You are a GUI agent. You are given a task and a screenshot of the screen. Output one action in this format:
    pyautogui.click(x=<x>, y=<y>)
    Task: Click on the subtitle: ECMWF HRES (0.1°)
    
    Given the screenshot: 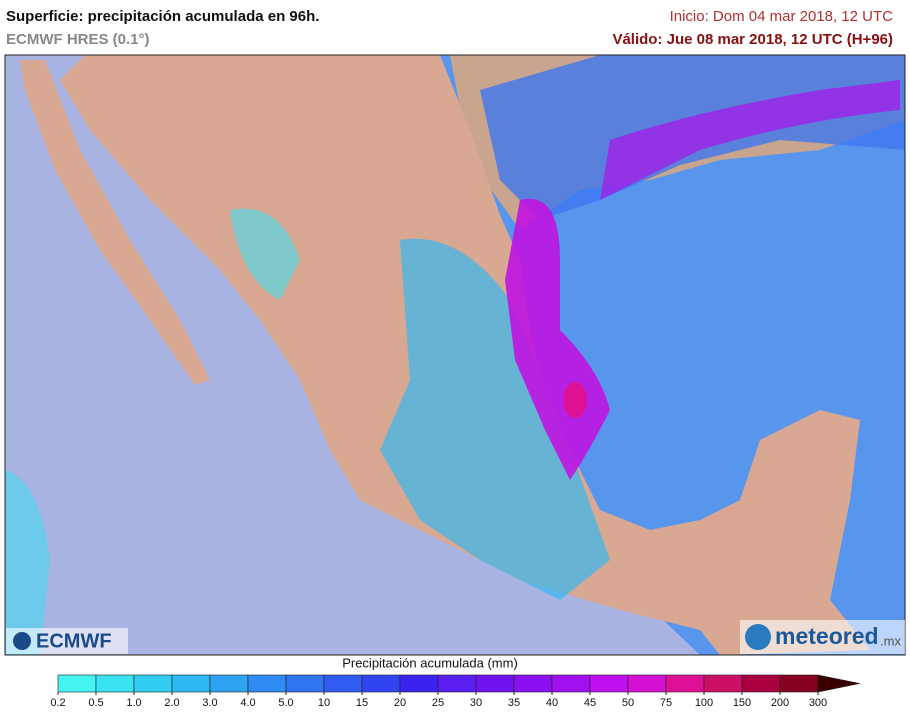 What is the action you would take?
    pyautogui.click(x=78, y=39)
    